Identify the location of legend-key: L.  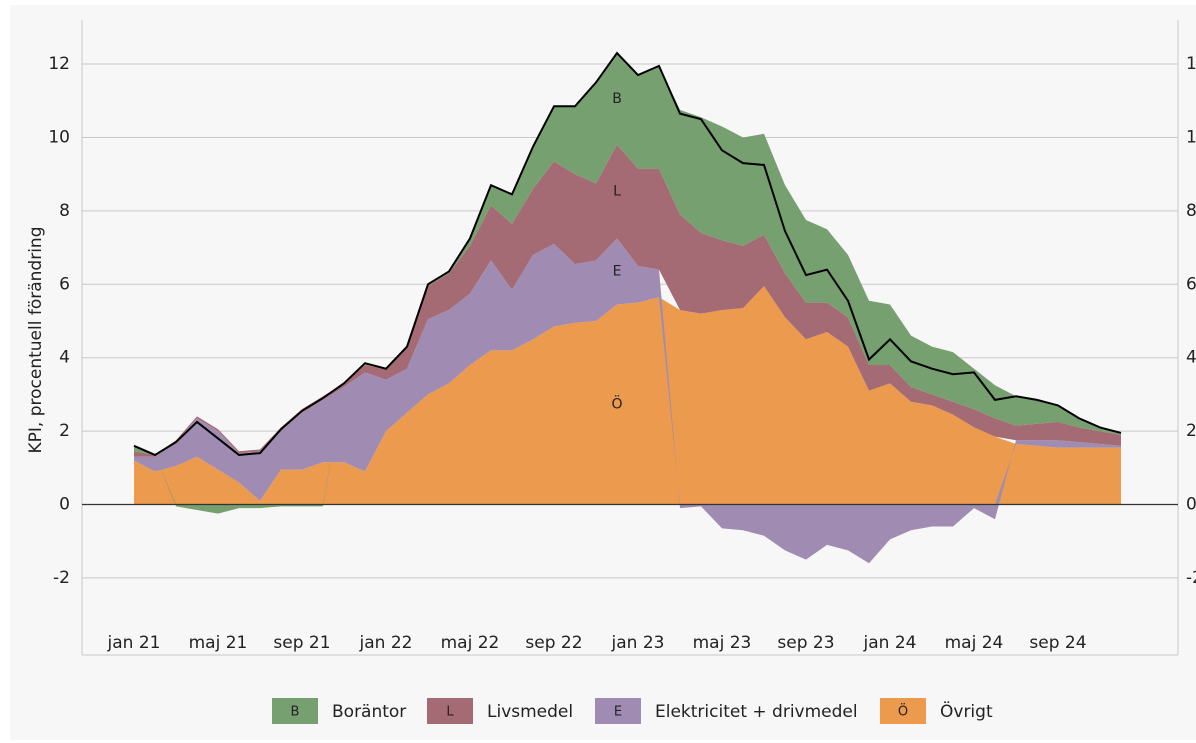
(450, 712).